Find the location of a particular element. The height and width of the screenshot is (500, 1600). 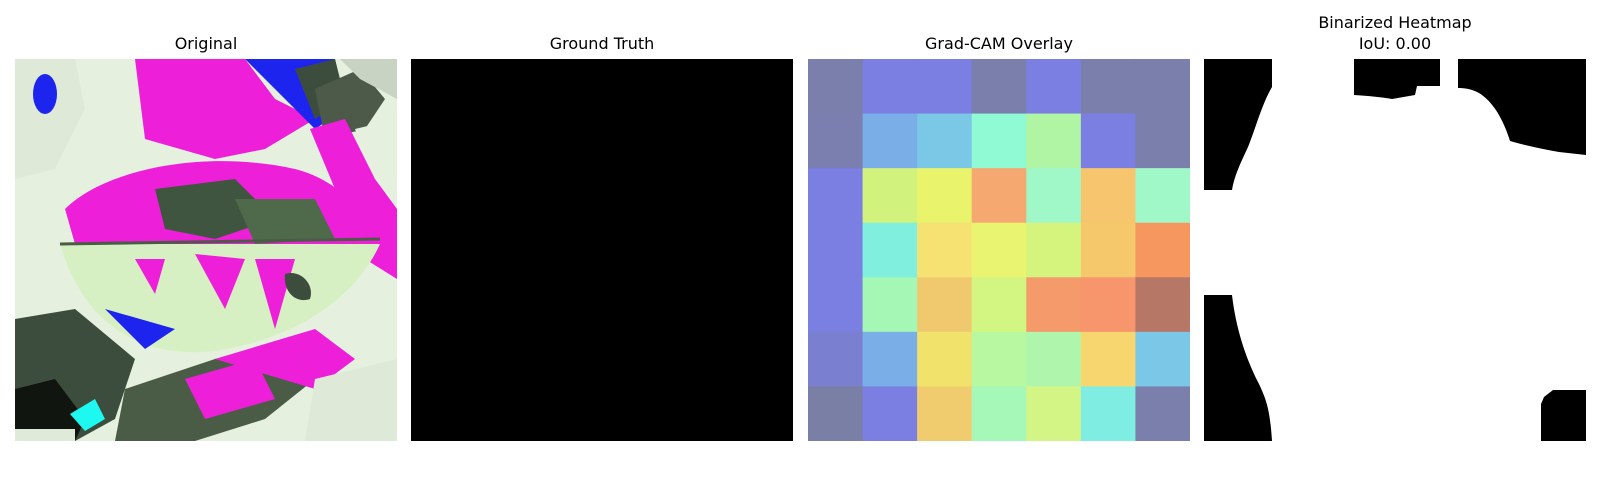

binarized-background-bottom-right is located at coordinates (1563, 415).